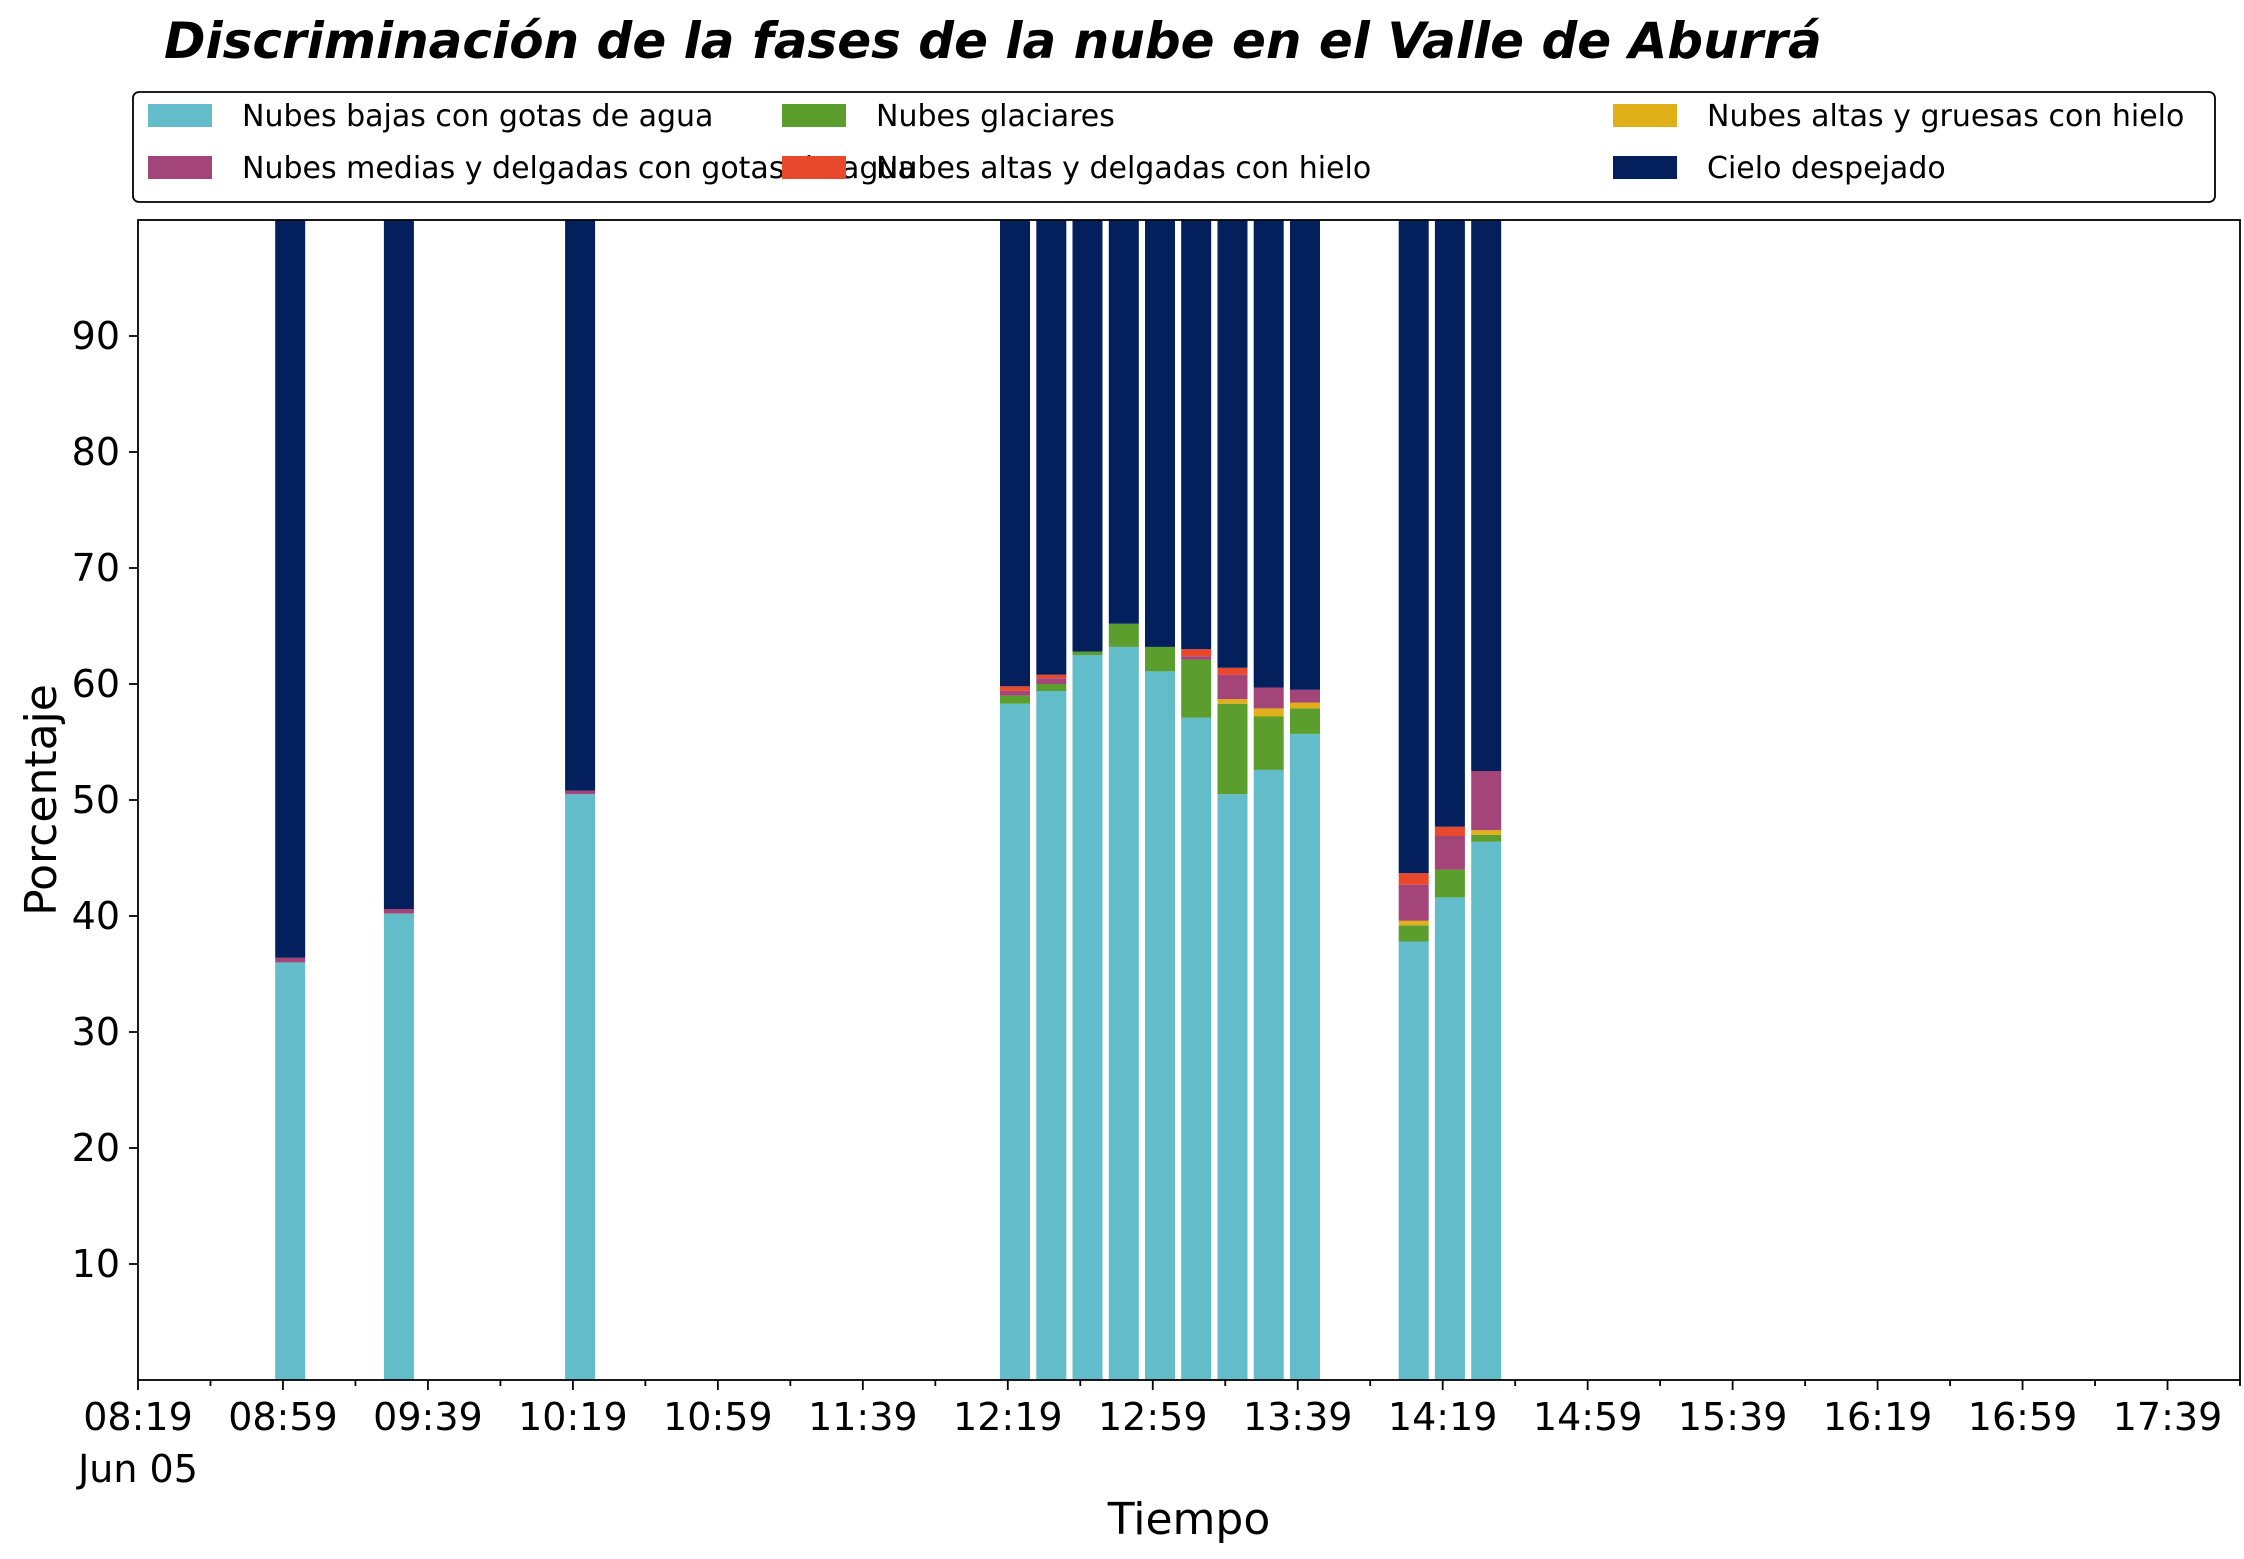 Image resolution: width=2244 pixels, height=1559 pixels. What do you see at coordinates (96, 1032) in the screenshot?
I see `y-tick-label: 30` at bounding box center [96, 1032].